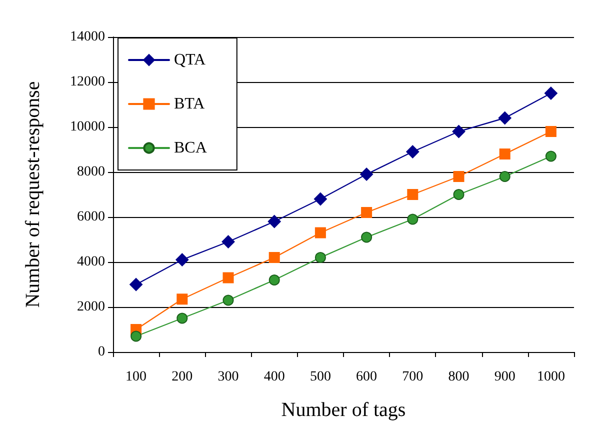 The image size is (598, 436). I want to click on x-tick-label: 1000, so click(550, 377).